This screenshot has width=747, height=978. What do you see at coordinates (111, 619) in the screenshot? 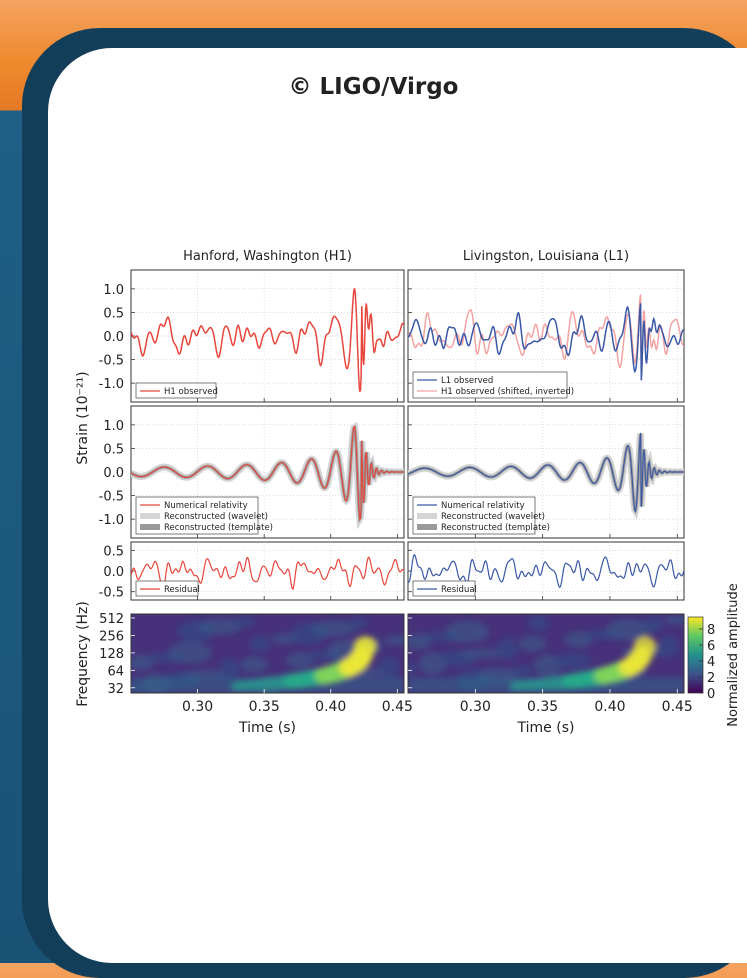
I see `y-tick-label: 512` at bounding box center [111, 619].